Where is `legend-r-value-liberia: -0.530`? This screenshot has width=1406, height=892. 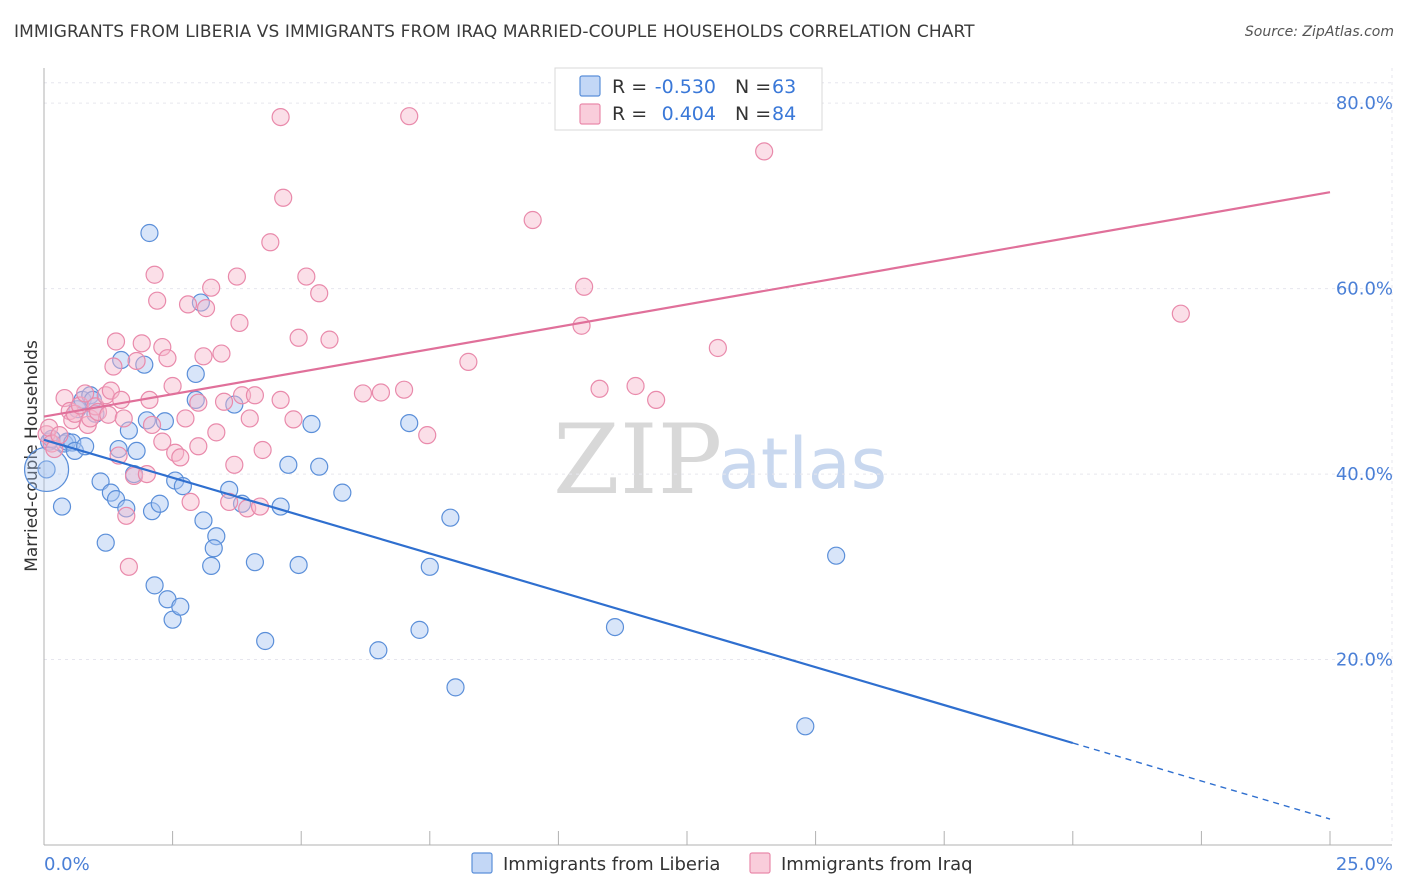
legend-r-value-liberia: -0.530 is located at coordinates (685, 87).